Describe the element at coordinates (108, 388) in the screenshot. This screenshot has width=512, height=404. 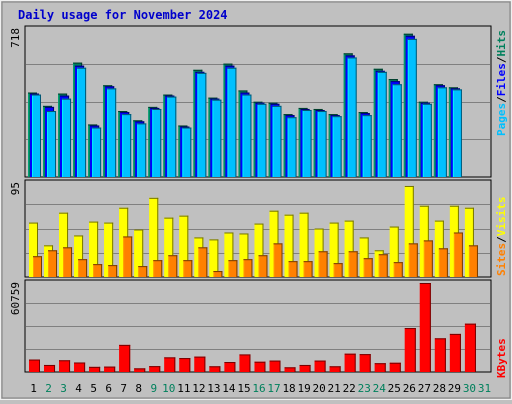
I see `day-label: 6` at that location.